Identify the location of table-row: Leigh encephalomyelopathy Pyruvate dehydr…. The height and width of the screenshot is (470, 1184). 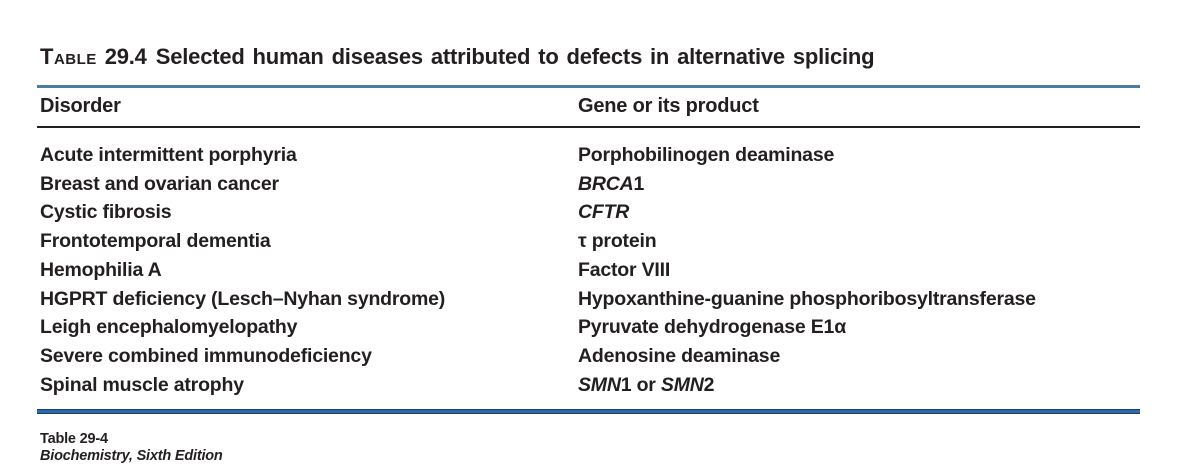
(590, 327).